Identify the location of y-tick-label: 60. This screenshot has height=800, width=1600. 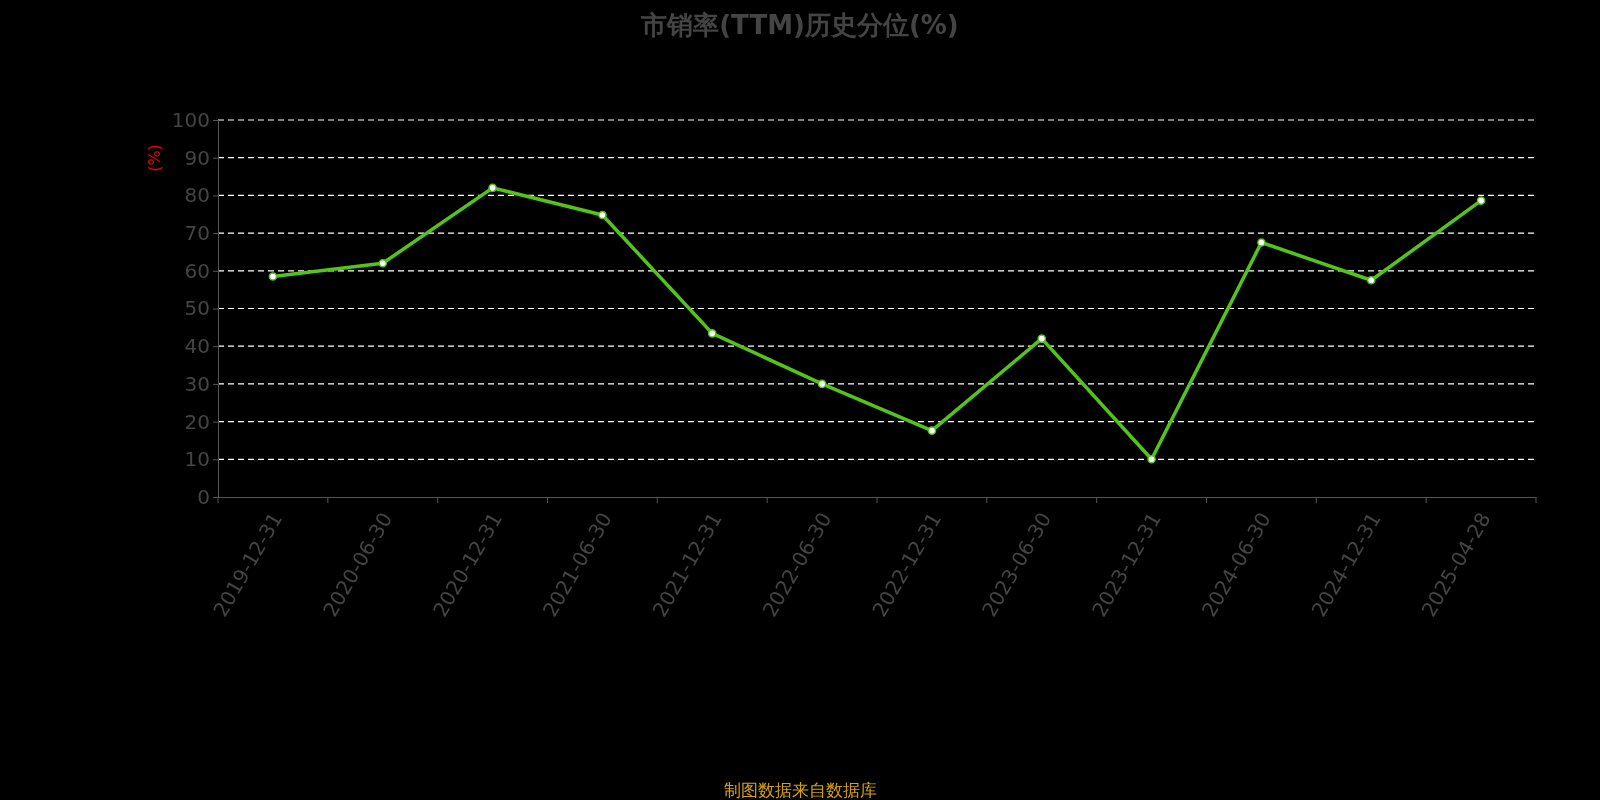
(197, 270).